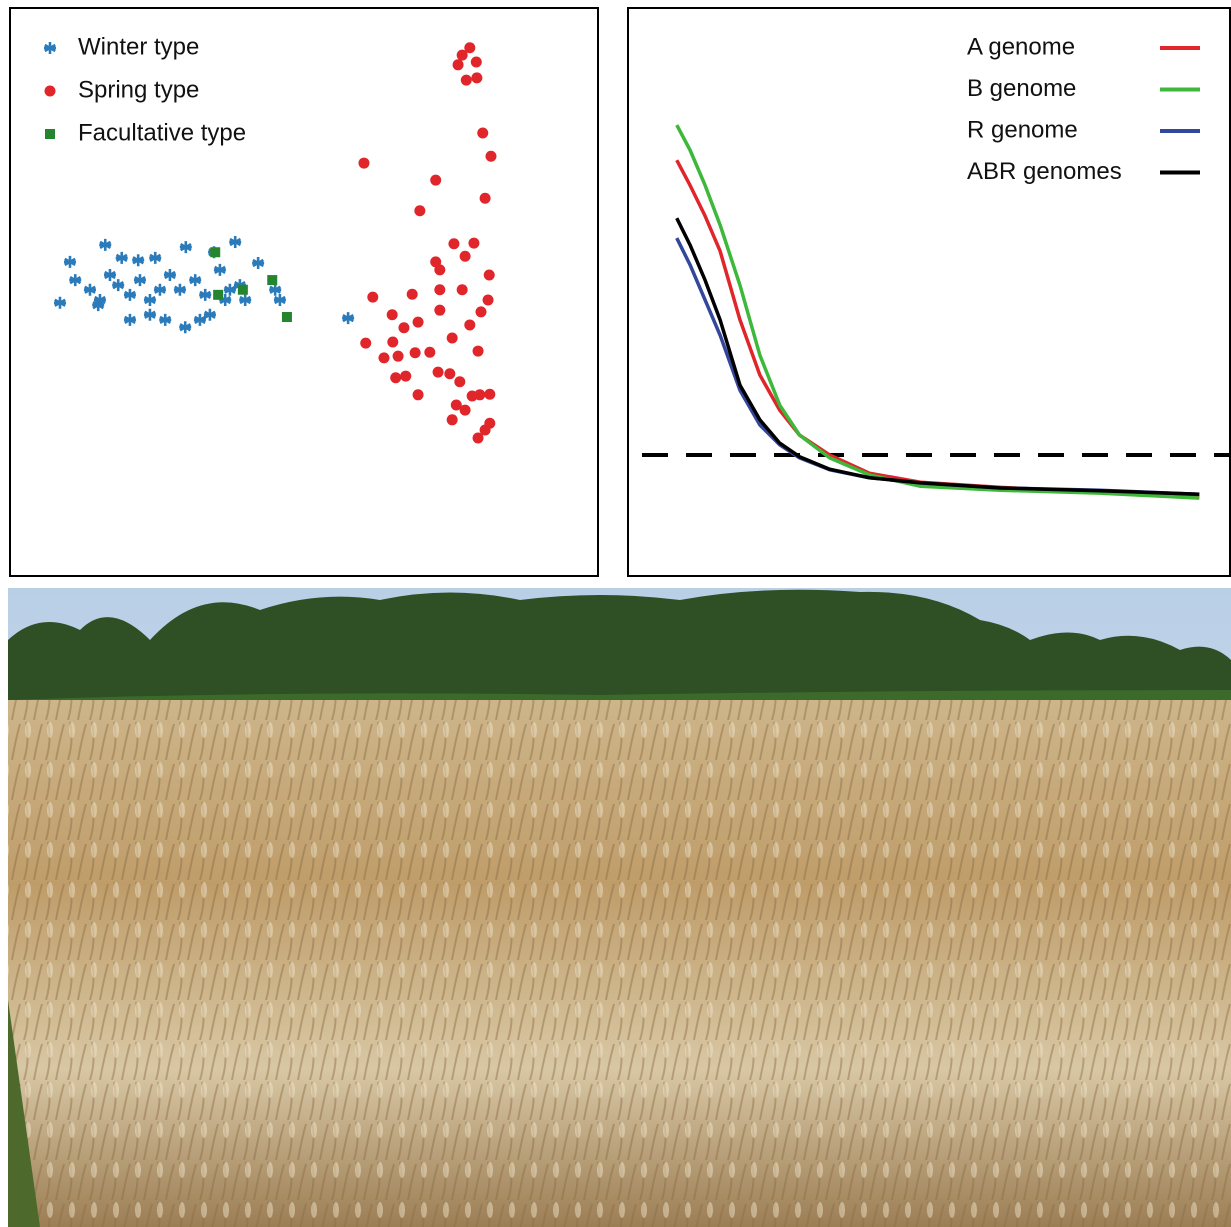 The width and height of the screenshot is (1231, 1227). I want to click on legend-label: A genome, so click(1021, 46).